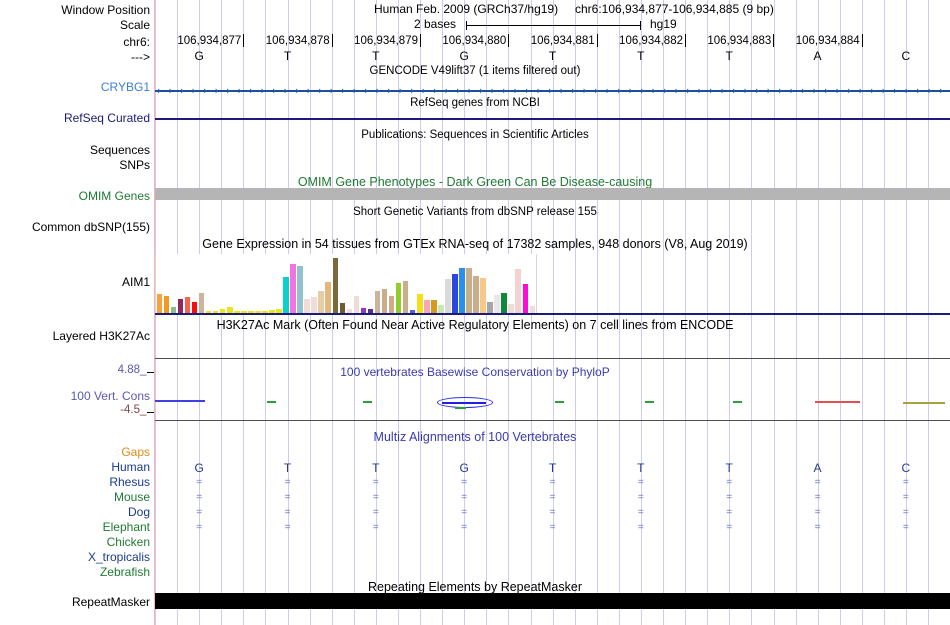 This screenshot has height=625, width=950. Describe the element at coordinates (128, 542) in the screenshot. I see `multiz-species-label-chicken: Chicken` at that location.